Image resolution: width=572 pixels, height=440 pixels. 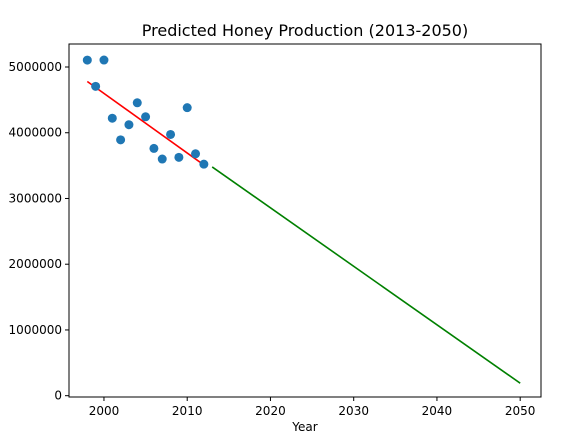 I want to click on chart-title: Predicted Honey Production (2013-2050), so click(x=305, y=30).